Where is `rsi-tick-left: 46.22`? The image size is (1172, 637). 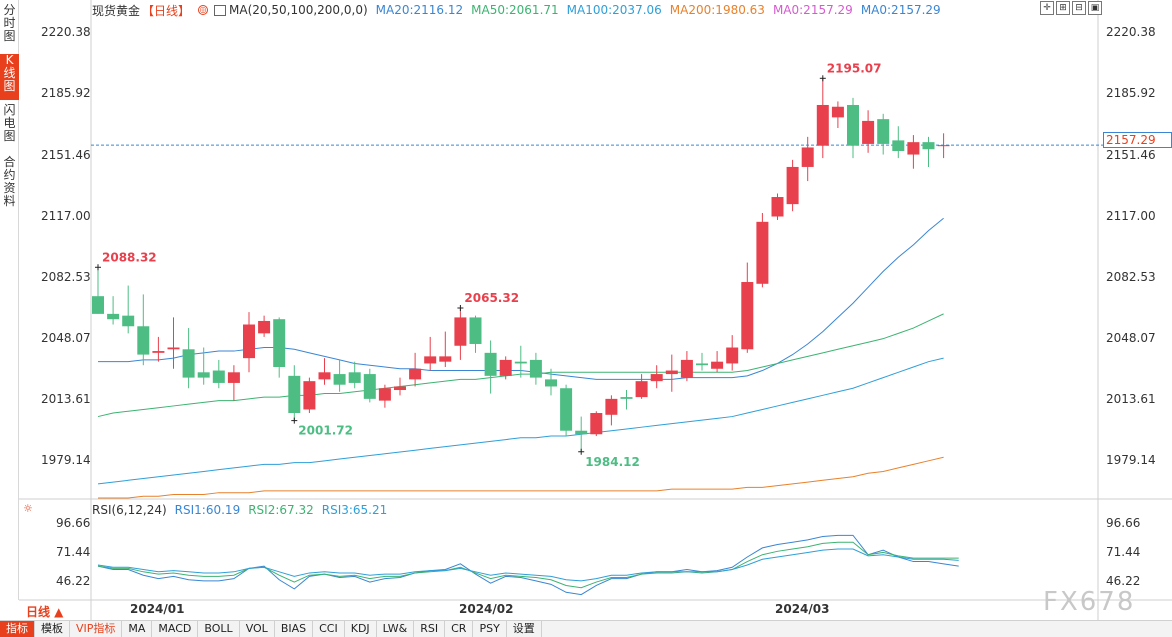 rsi-tick-left: 46.22 is located at coordinates (73, 580).